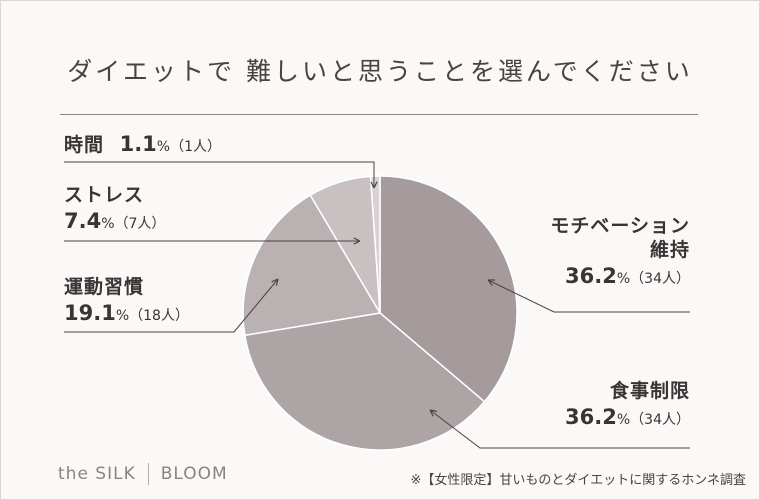 This screenshot has width=760, height=500. What do you see at coordinates (83, 220) in the screenshot?
I see `label-stress-percent: 7.4` at bounding box center [83, 220].